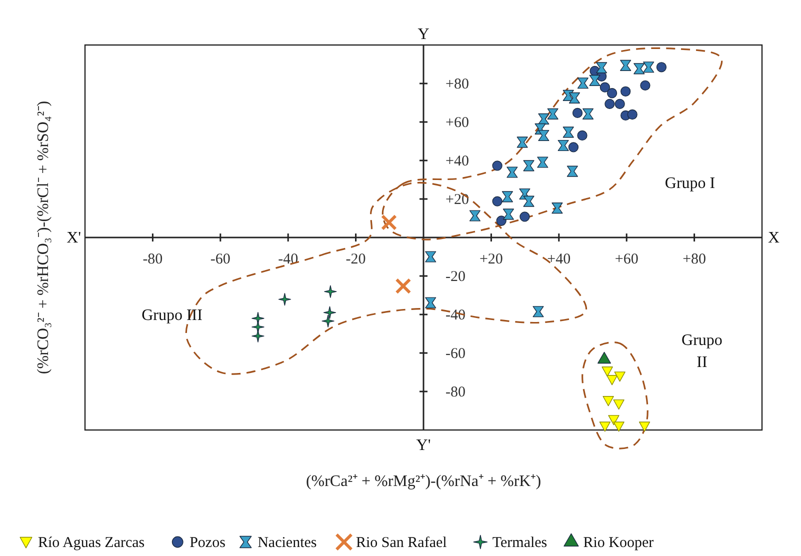 The height and width of the screenshot is (556, 801). Describe the element at coordinates (424, 481) in the screenshot. I see `x-axis-title: (%rCa²⁺ + %rMg²⁺)-(%rNa⁺ + %rK⁺)` at that location.